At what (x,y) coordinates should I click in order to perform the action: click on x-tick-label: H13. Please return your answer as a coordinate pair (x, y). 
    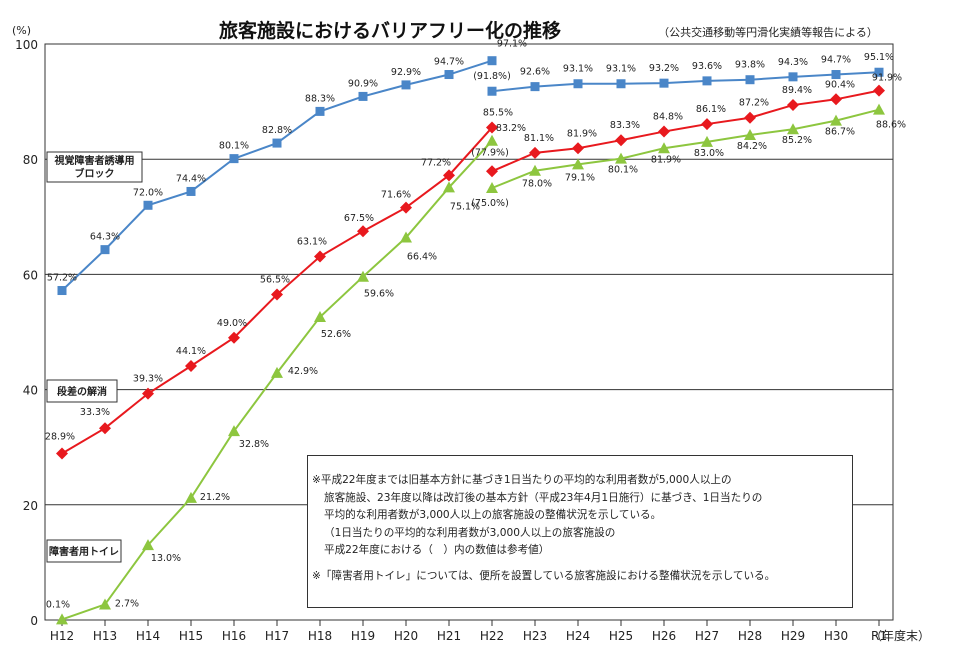
    Looking at the image, I should click on (105, 636).